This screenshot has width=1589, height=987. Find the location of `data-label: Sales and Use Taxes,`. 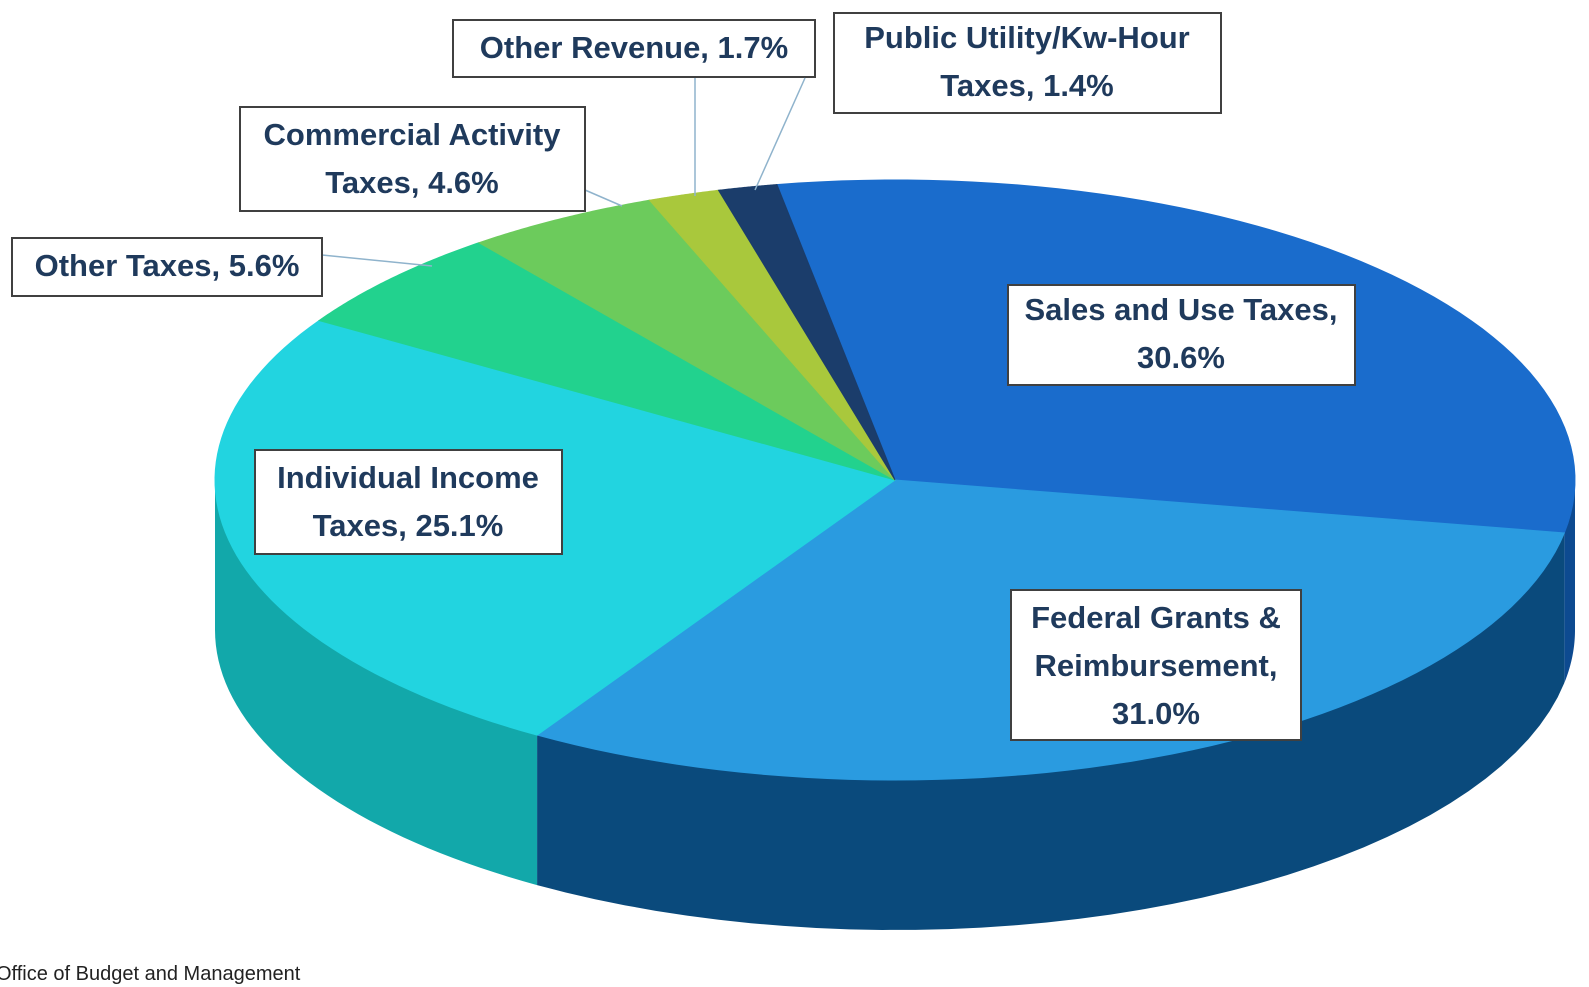

data-label: Sales and Use Taxes, is located at coordinates (1180, 309).